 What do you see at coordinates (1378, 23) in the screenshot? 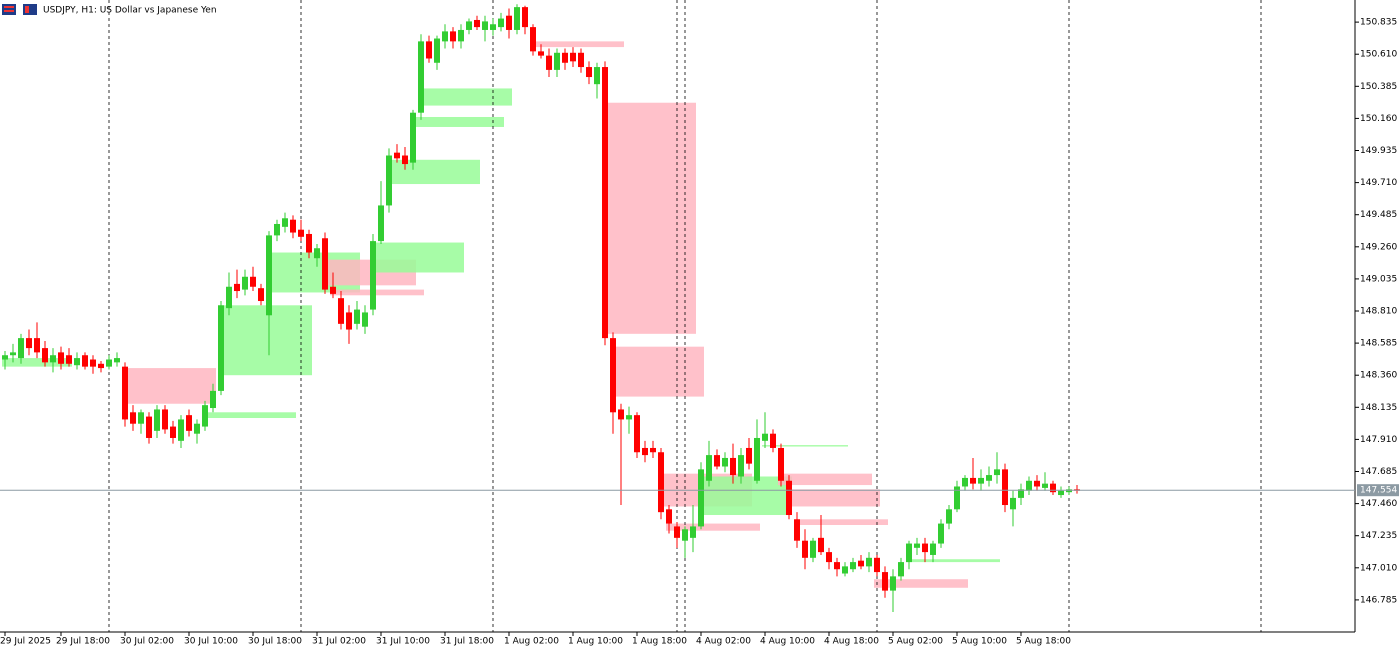
I see `y-tick-label: 150.835` at bounding box center [1378, 23].